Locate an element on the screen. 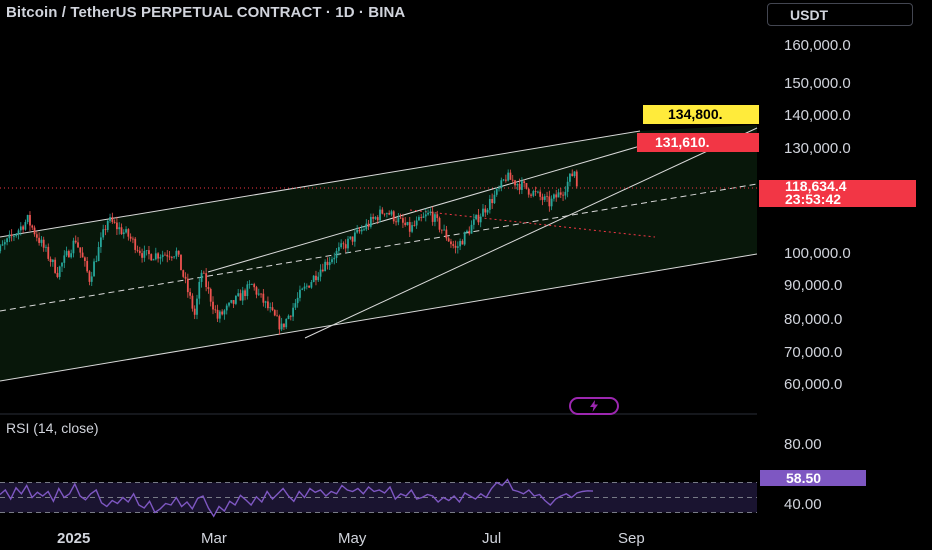 Image resolution: width=932 pixels, height=550 pixels. rsi-line is located at coordinates (297, 498).